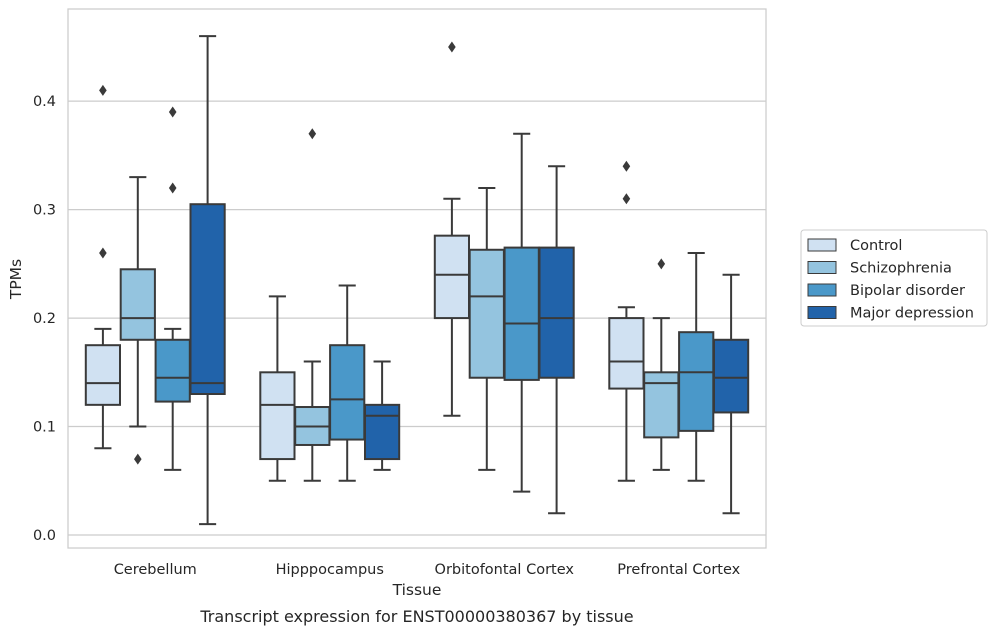  I want to click on legend-label: Schizophrenia, so click(901, 269).